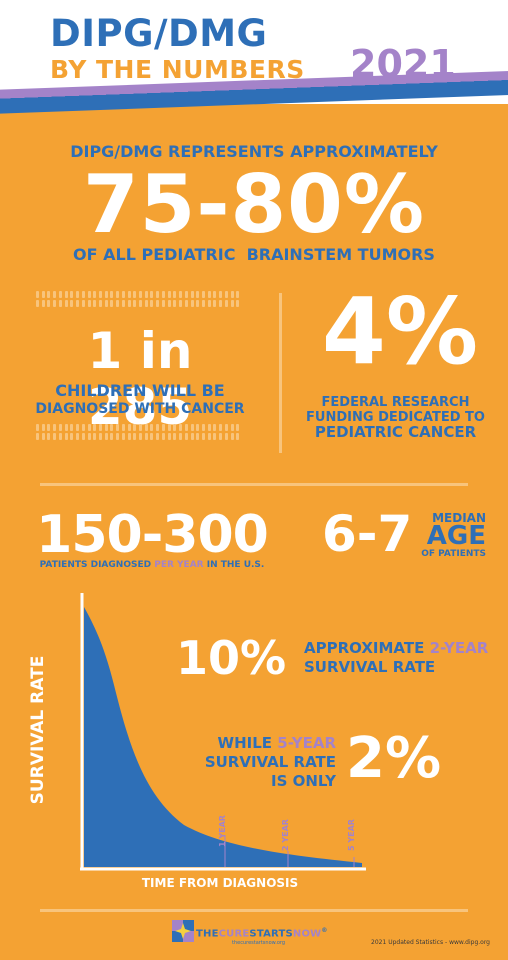 The image size is (508, 960). Describe the element at coordinates (140, 390) in the screenshot. I see `children-caption-line-1: CHILDREN WILL BE` at that location.